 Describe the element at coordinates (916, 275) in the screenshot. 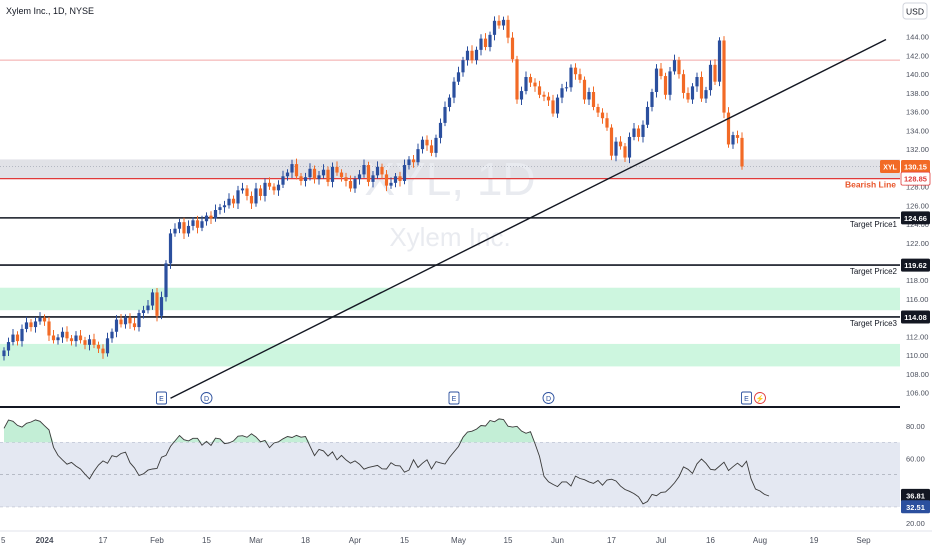

I see `price-scale` at that location.